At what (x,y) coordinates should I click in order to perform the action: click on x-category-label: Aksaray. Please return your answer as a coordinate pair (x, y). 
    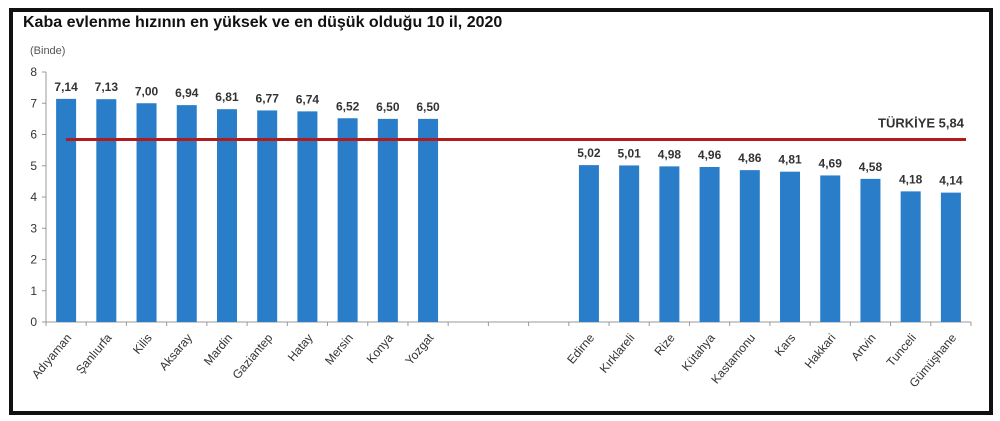
    Looking at the image, I should click on (175, 352).